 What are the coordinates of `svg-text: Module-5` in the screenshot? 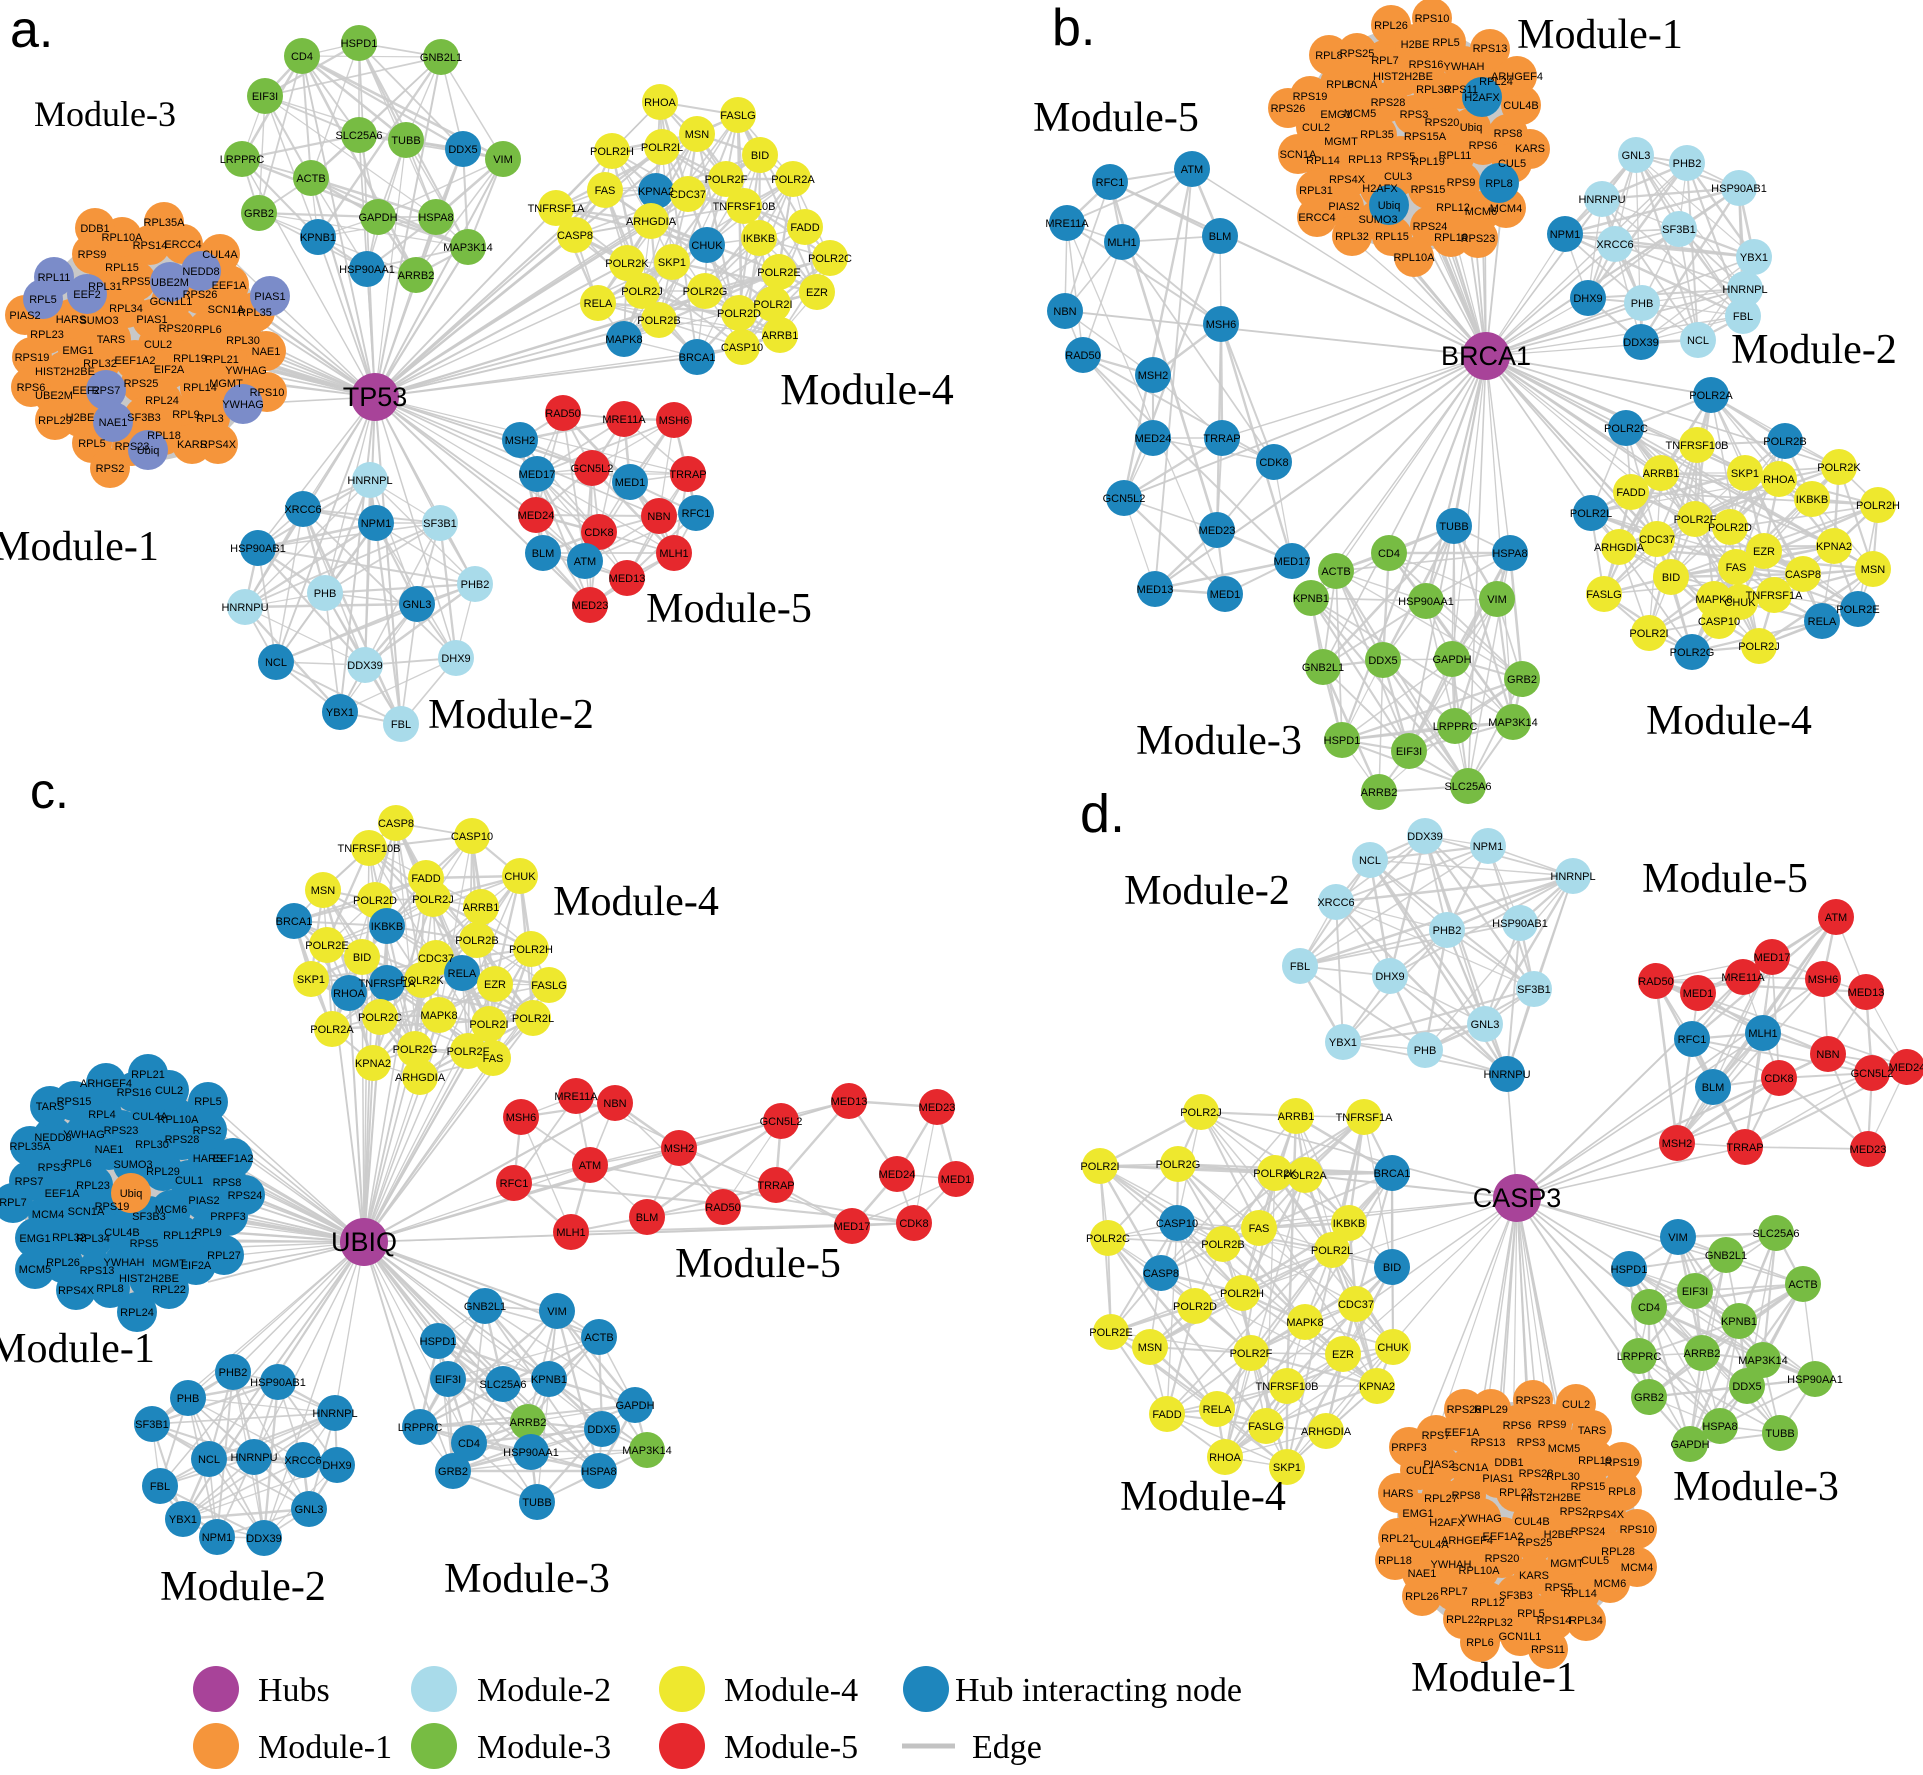 It's located at (758, 1264).